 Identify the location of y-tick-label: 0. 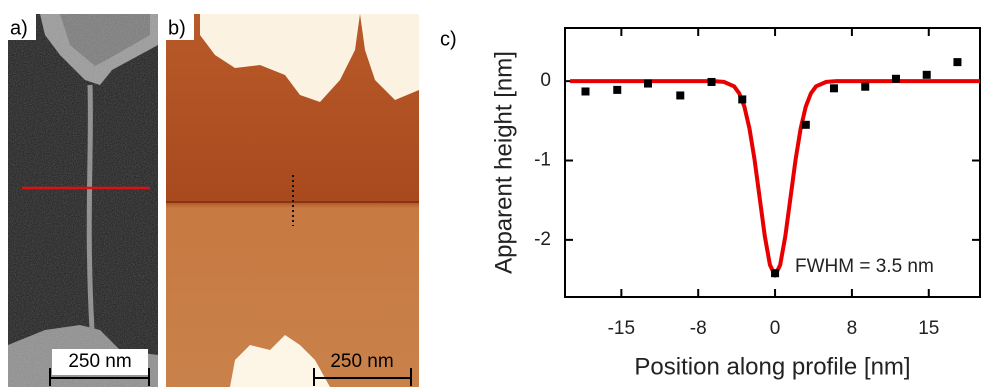
(545, 80).